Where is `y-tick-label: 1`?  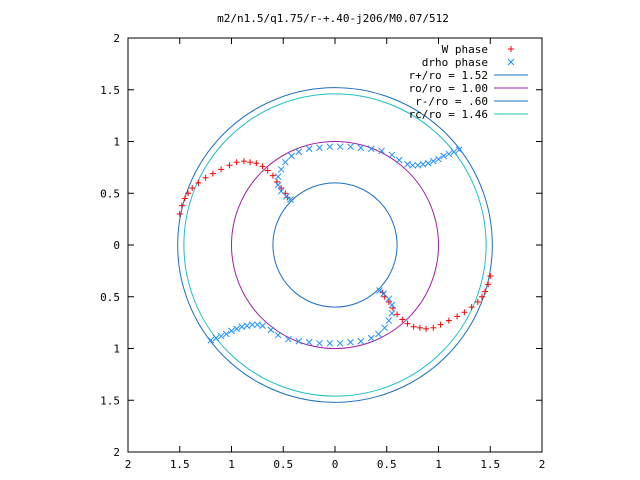
y-tick-label: 1 is located at coordinates (116, 349).